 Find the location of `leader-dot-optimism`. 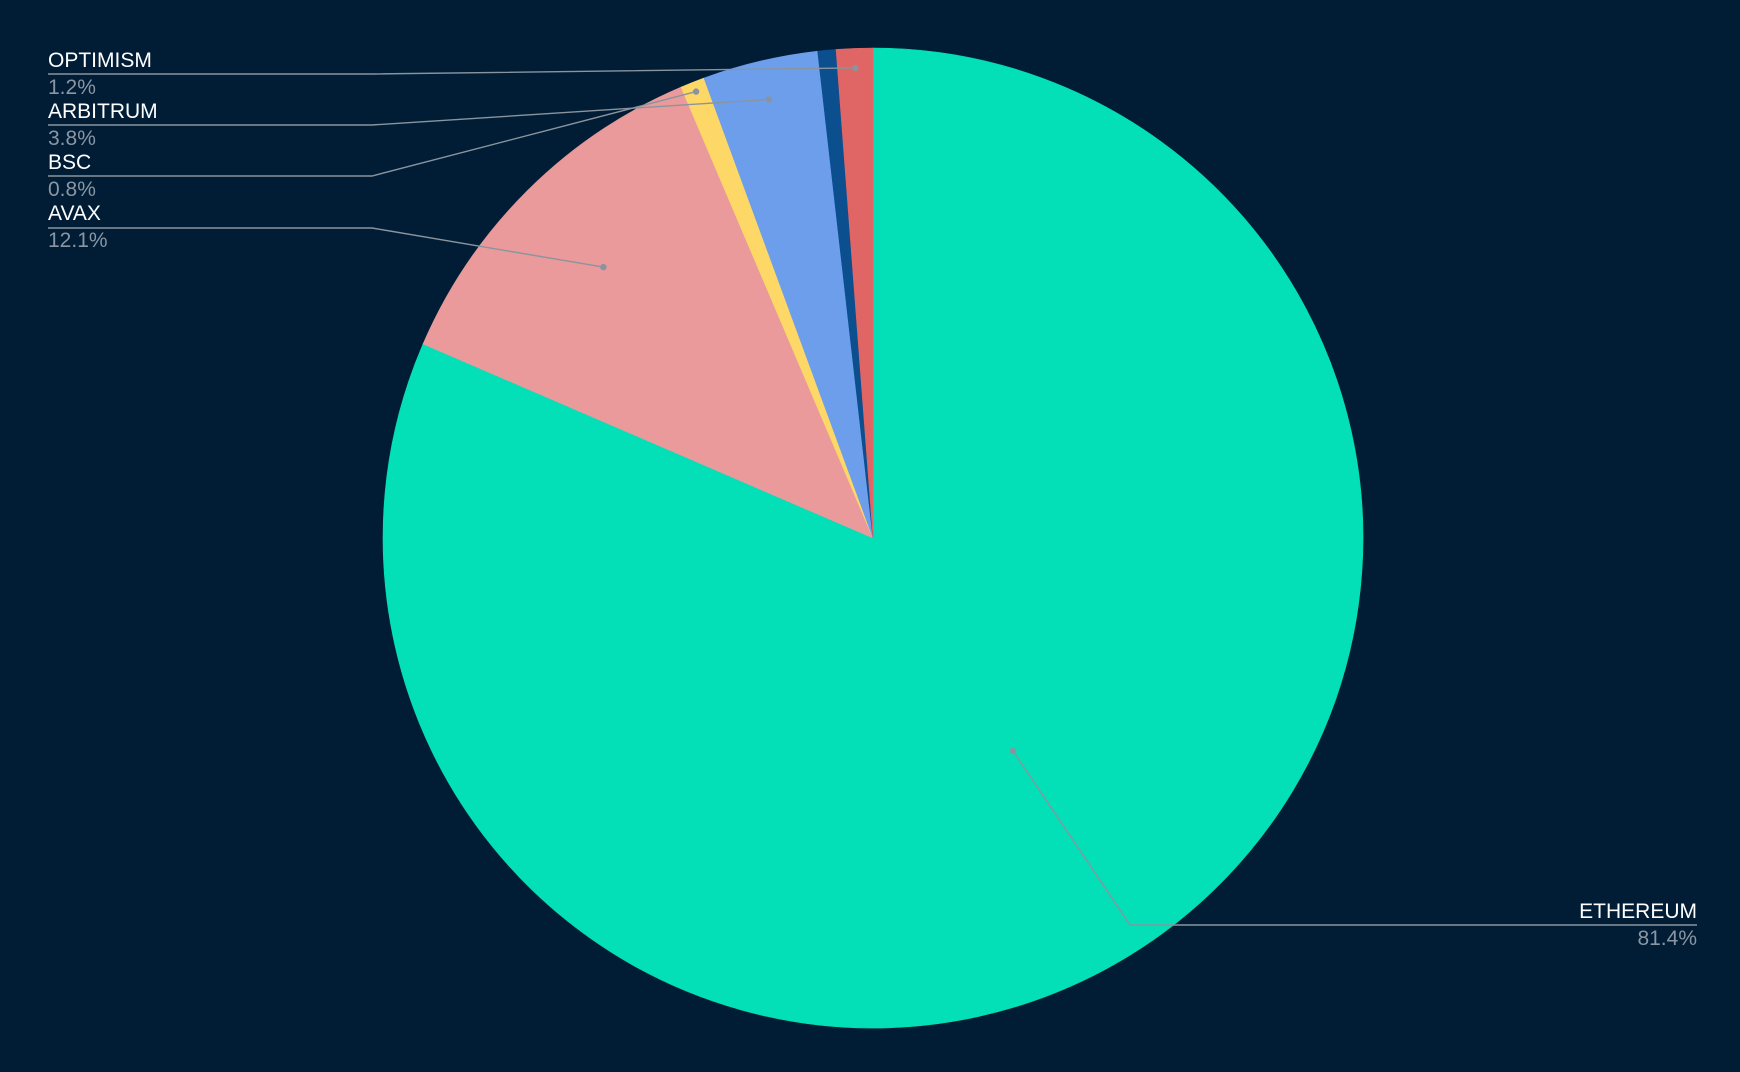

leader-dot-optimism is located at coordinates (855, 68).